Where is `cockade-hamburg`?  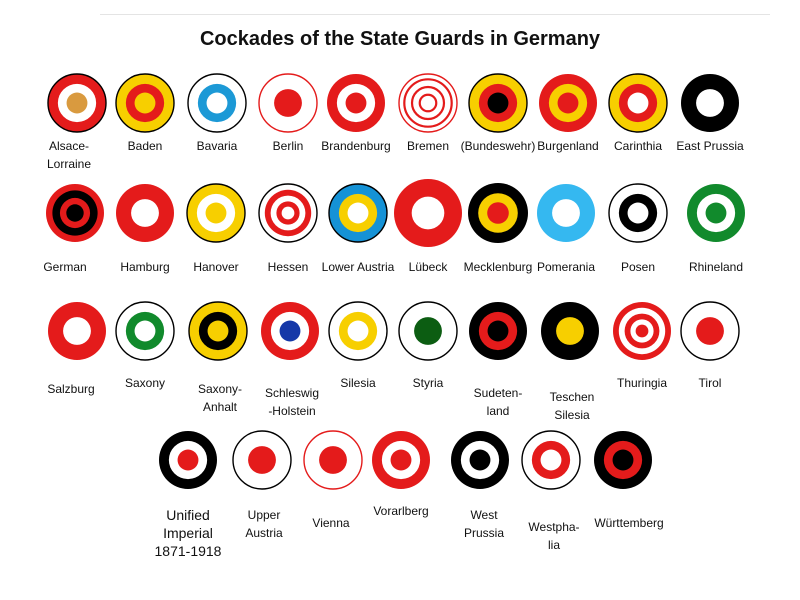 cockade-hamburg is located at coordinates (145, 213).